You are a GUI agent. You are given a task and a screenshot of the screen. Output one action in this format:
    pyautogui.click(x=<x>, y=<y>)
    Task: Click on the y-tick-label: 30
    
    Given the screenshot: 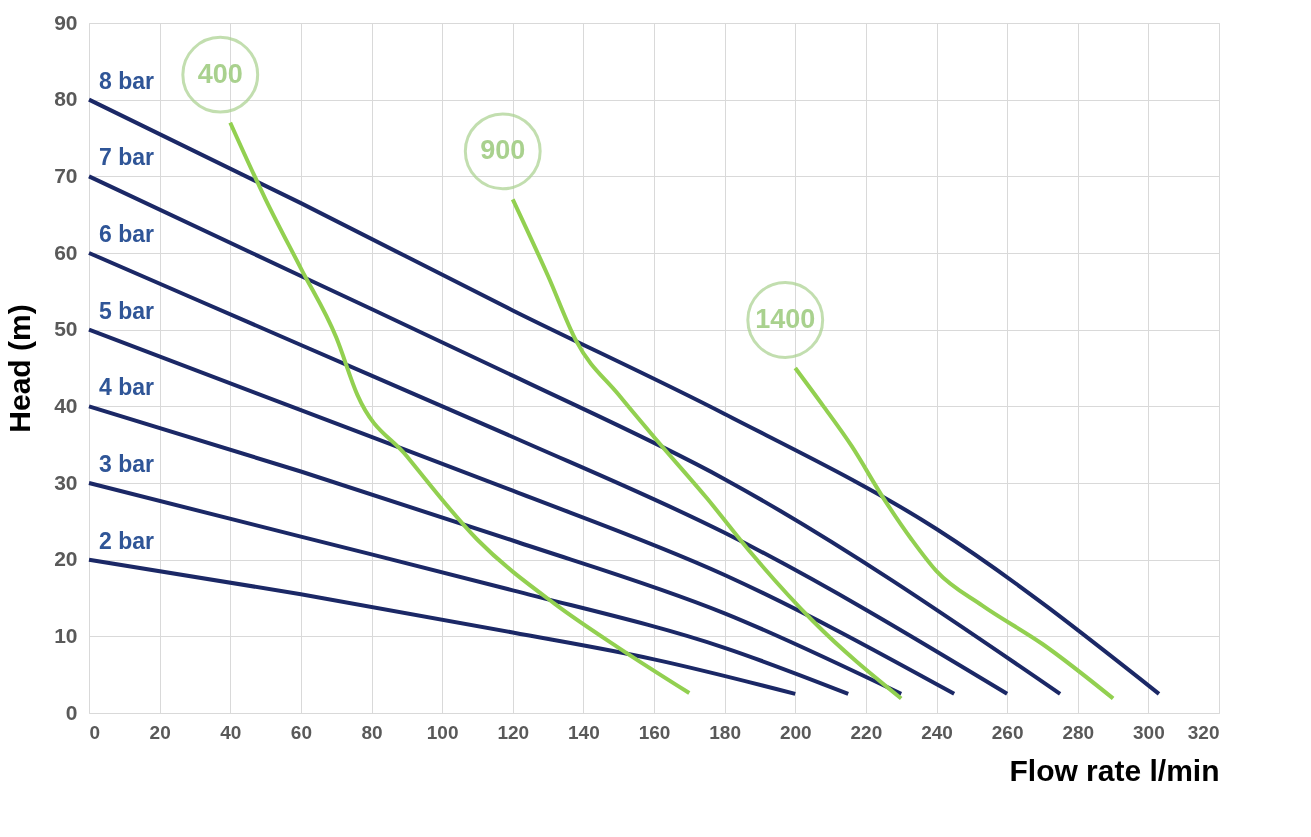 What is the action you would take?
    pyautogui.click(x=66, y=482)
    